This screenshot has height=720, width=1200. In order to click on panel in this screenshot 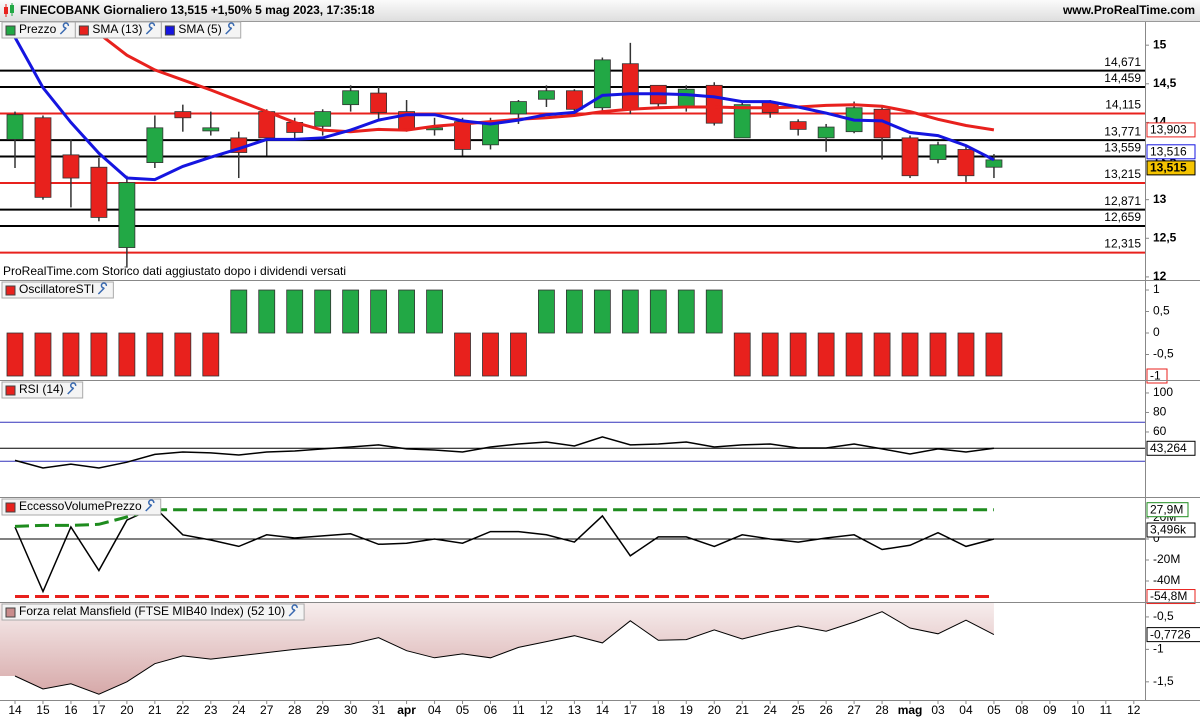, I will do `click(497, 648)`.